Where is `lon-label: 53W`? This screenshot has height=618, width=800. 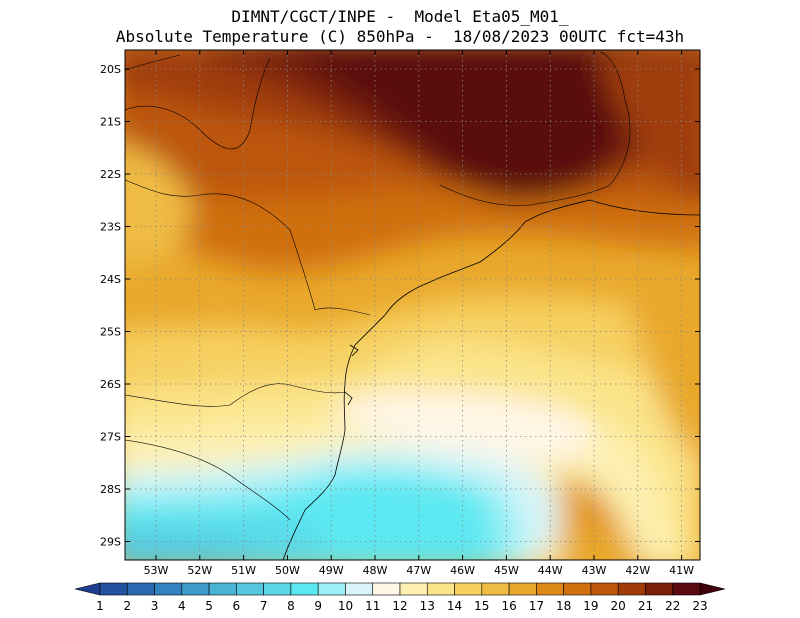
lon-label: 53W is located at coordinates (156, 570).